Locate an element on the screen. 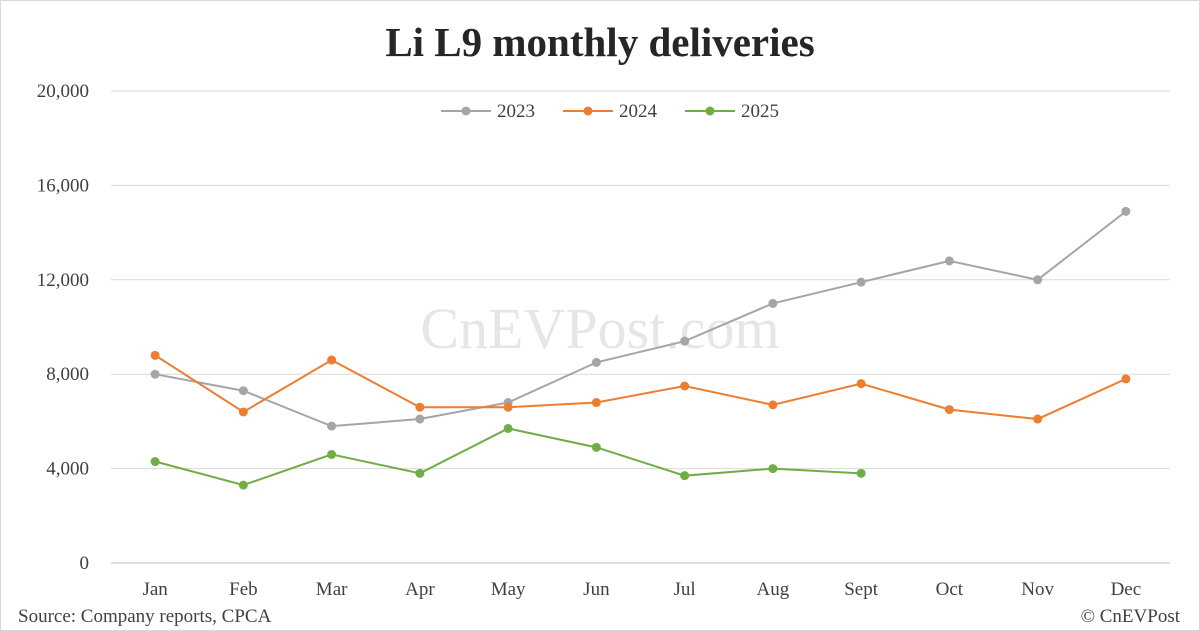  y-tick-label: 4,000 is located at coordinates (67, 469).